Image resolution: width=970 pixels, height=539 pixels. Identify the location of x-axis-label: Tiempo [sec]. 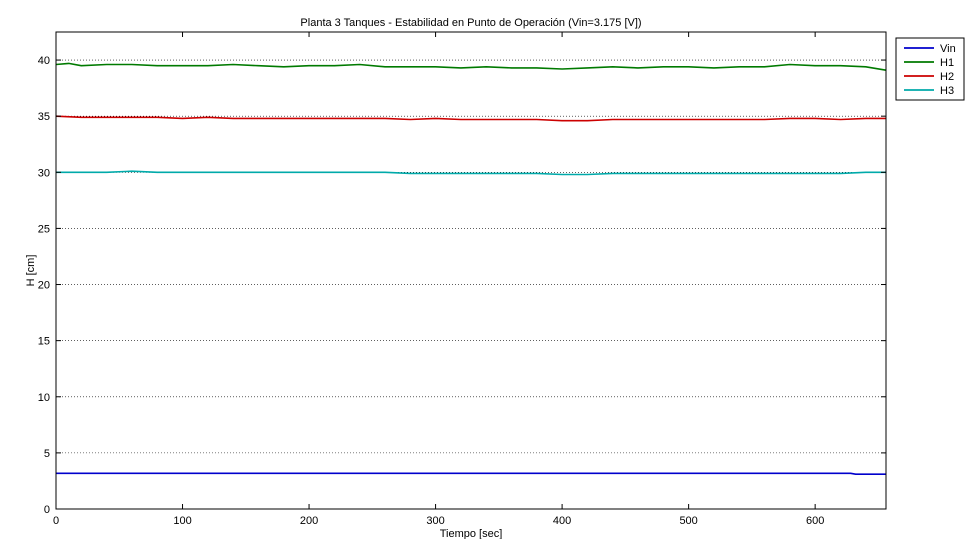
(471, 533).